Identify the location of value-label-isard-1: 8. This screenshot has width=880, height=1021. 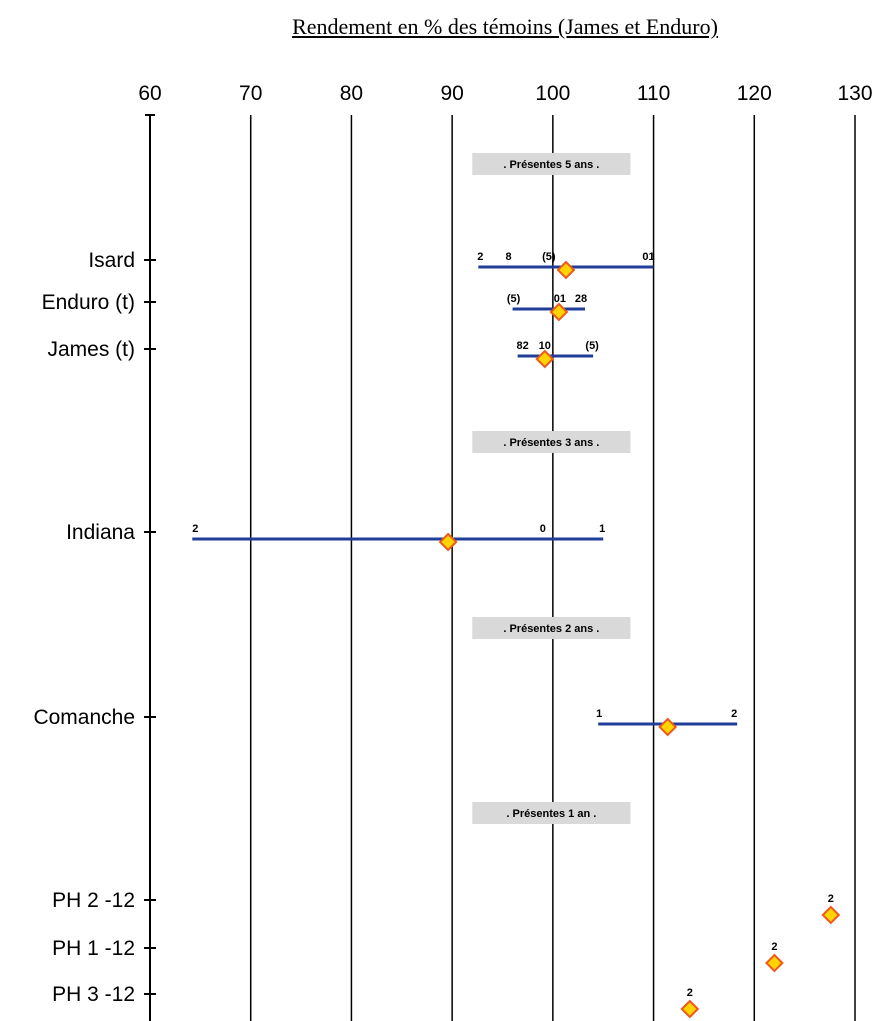
(508, 257).